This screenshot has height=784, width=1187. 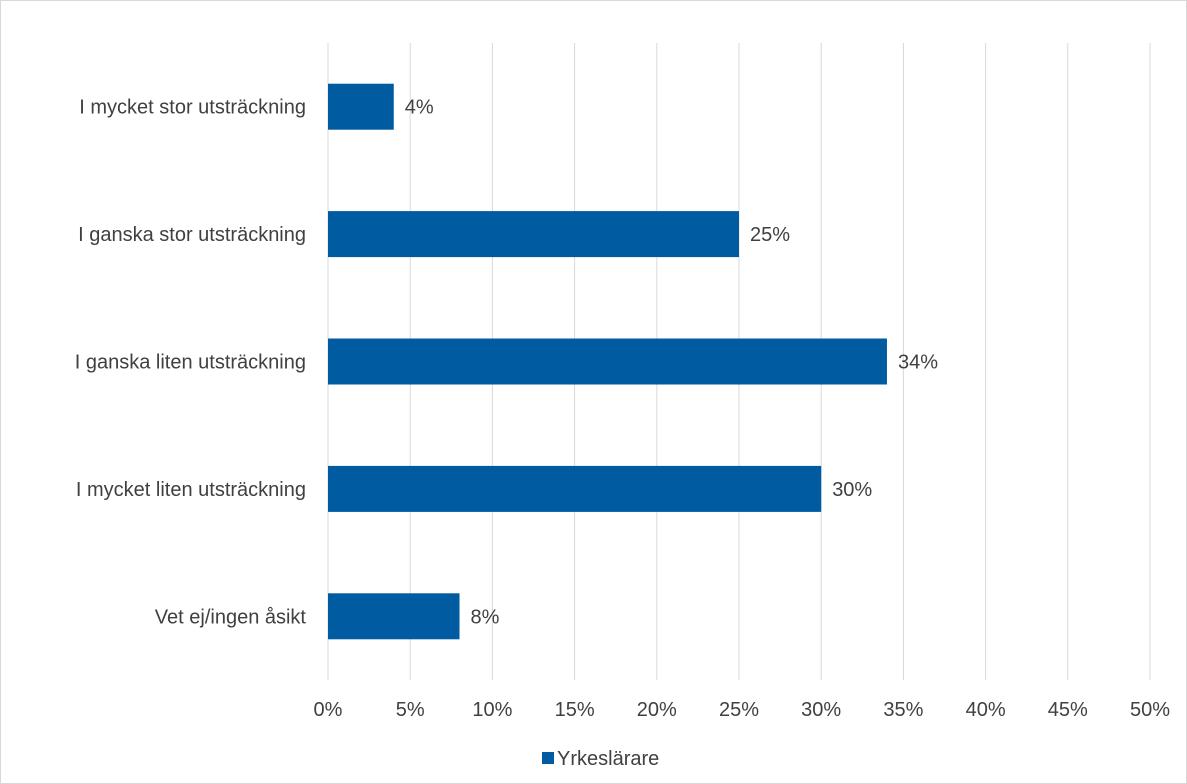 I want to click on x-tick-label: 20%, so click(x=657, y=710).